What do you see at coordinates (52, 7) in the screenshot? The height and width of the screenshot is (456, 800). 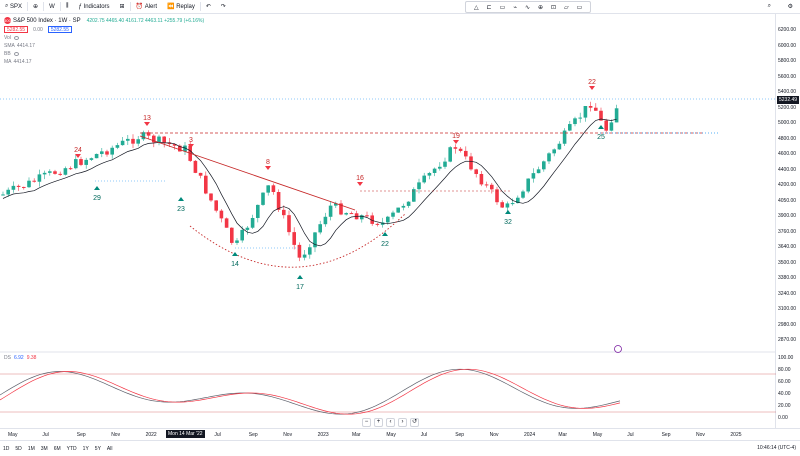 I see `interval-button: W` at bounding box center [52, 7].